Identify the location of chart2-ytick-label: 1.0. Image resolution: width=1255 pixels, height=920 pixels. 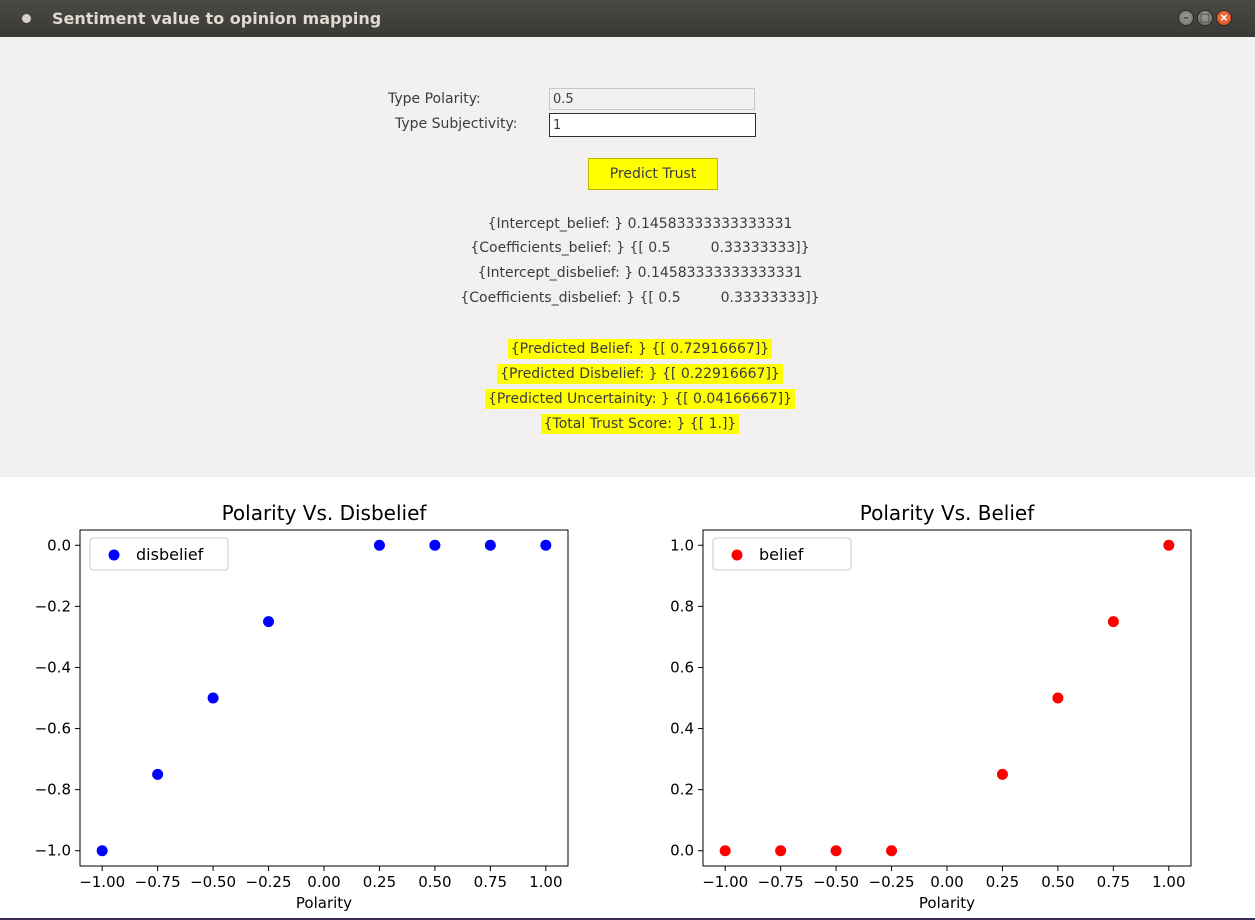
(682, 545).